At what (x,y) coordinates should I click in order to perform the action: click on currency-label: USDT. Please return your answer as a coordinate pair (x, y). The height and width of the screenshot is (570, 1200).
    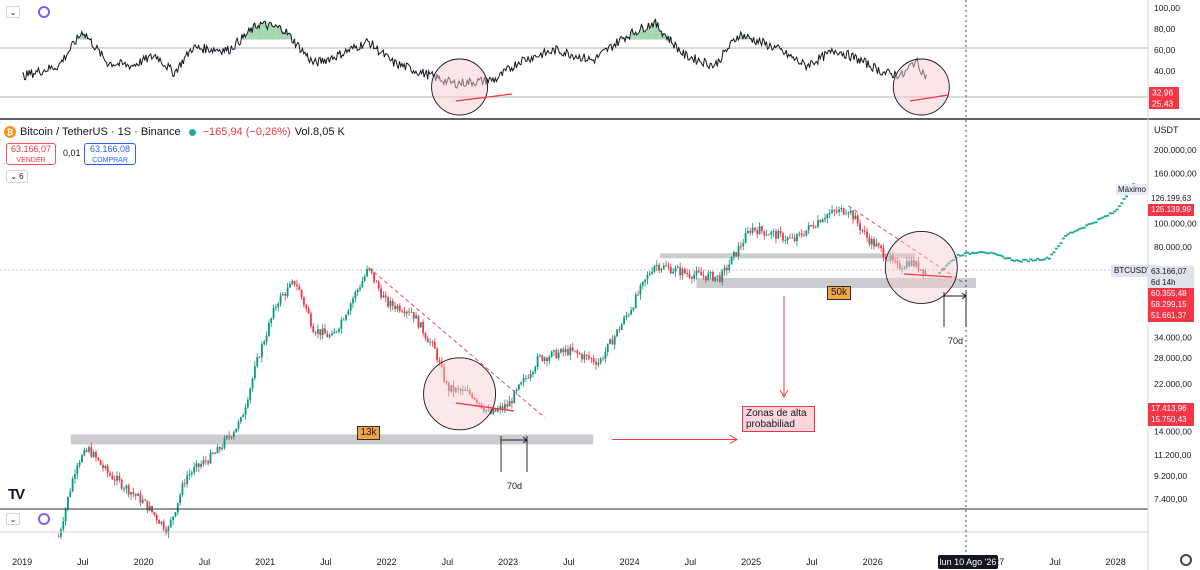
    Looking at the image, I should click on (1166, 130).